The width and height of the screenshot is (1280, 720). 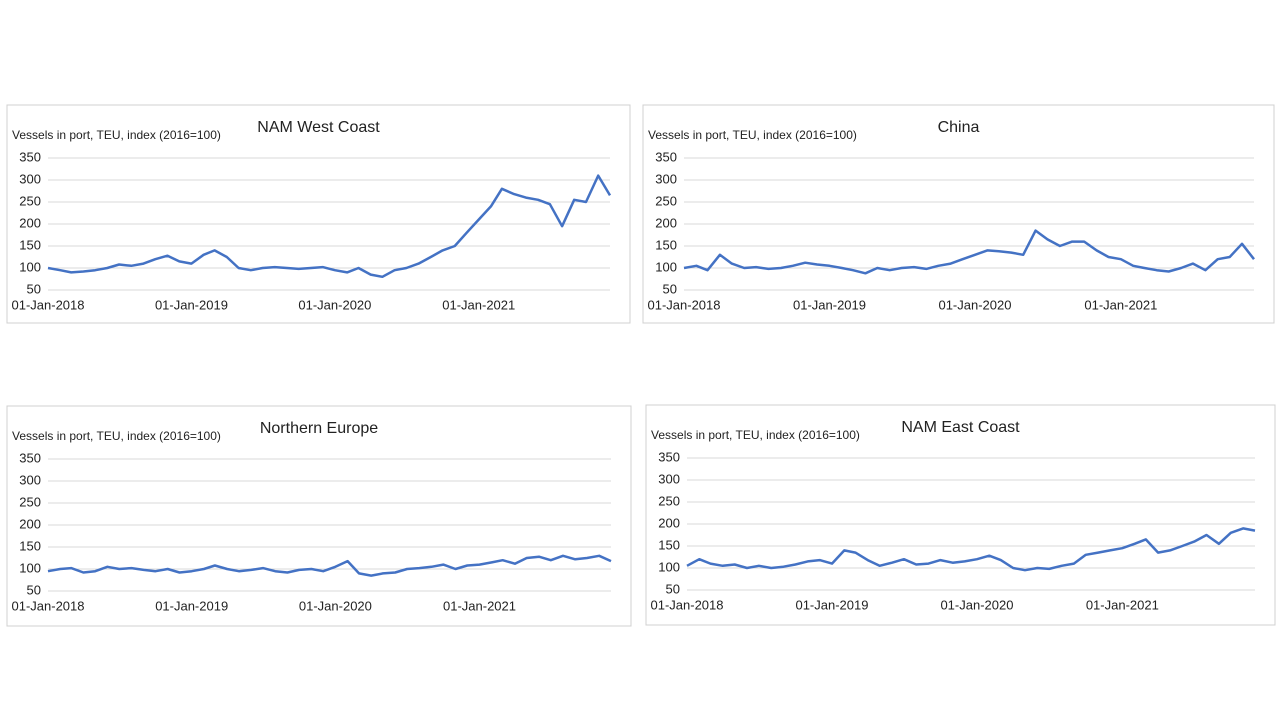 I want to click on chart-title: NAM West Coast, so click(x=318, y=127).